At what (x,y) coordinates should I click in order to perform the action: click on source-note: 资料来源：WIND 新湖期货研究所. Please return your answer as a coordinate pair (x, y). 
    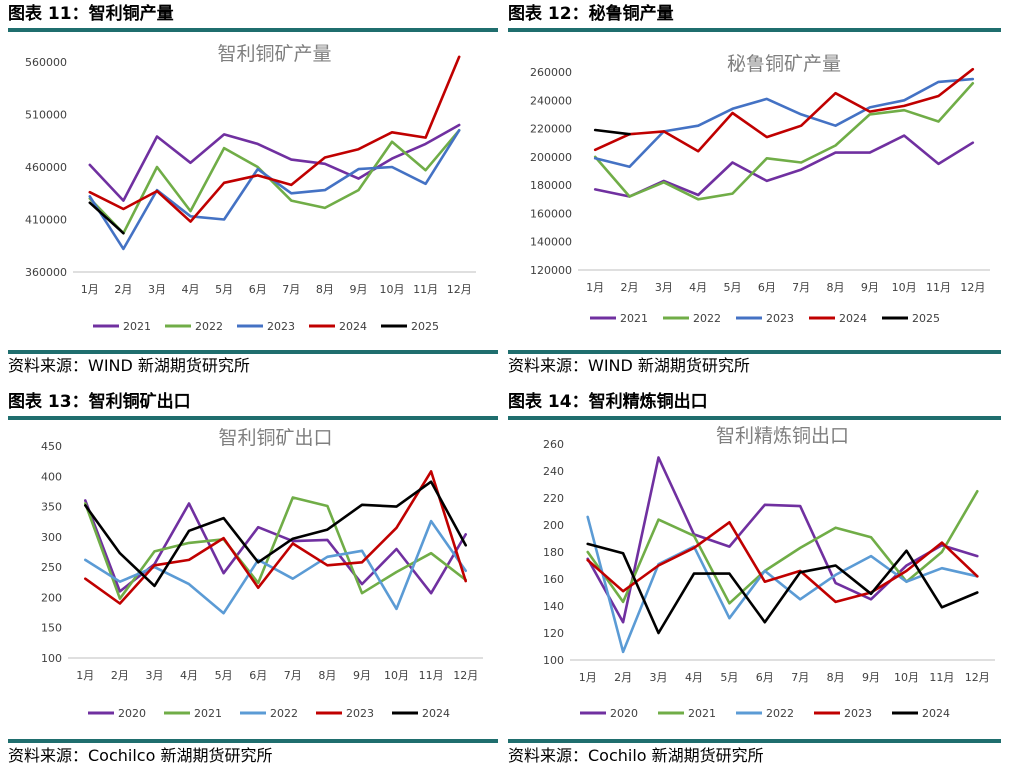
    Looking at the image, I should click on (129, 365).